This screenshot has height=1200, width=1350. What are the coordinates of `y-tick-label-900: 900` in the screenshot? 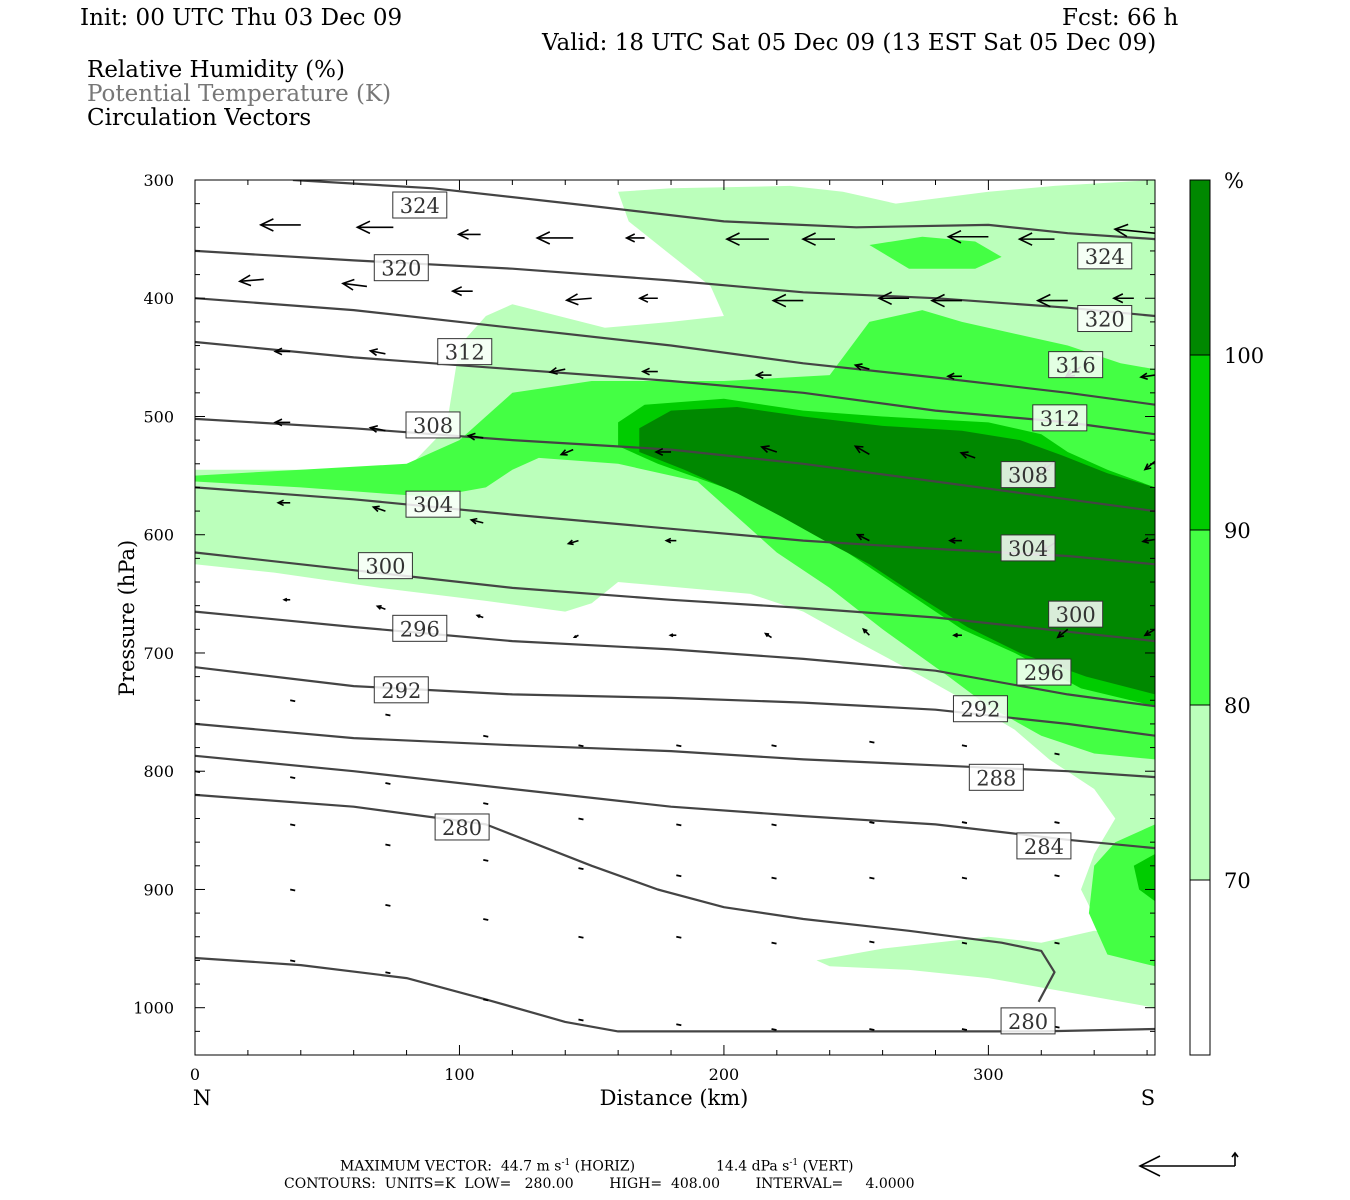 It's located at (158, 889).